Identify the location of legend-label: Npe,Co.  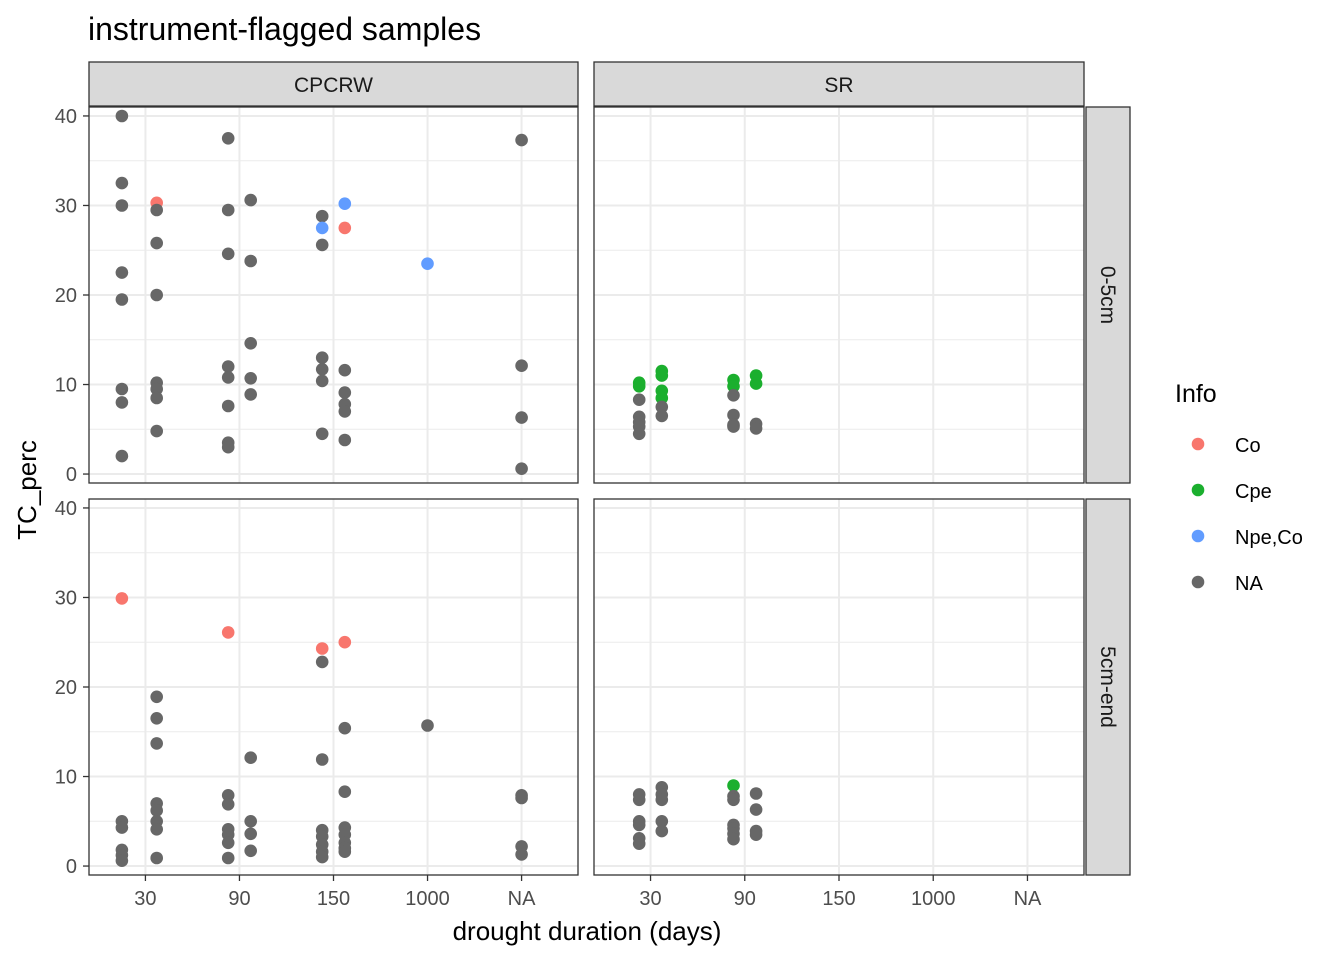
(1269, 538).